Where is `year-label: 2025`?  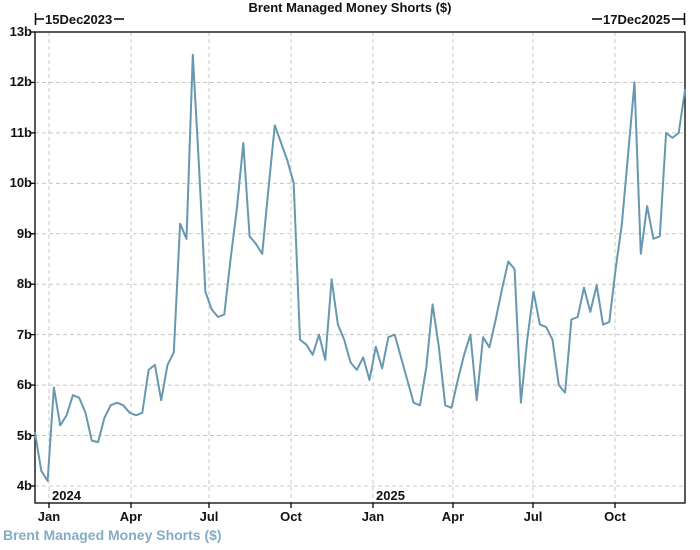 year-label: 2025 is located at coordinates (390, 495).